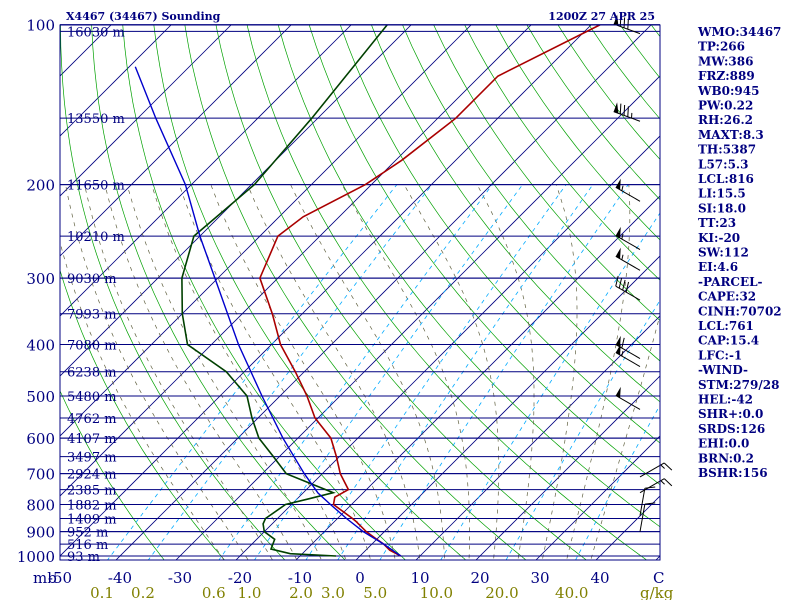 The height and width of the screenshot is (600, 800). Describe the element at coordinates (87, 545) in the screenshot. I see `height-label: 516 m` at that location.